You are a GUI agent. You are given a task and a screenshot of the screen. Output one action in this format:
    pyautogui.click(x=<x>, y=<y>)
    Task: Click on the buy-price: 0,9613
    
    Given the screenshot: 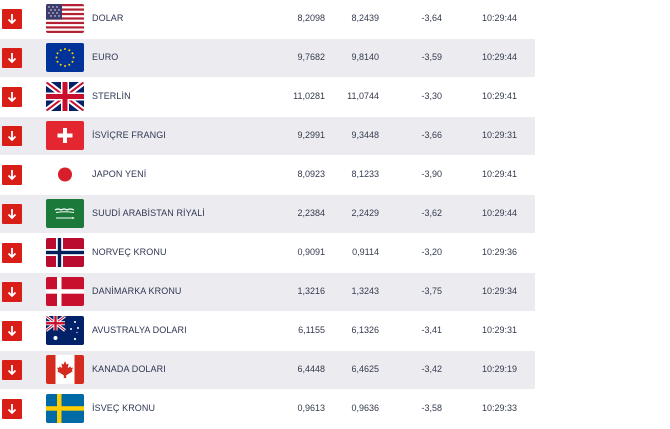 What is the action you would take?
    pyautogui.click(x=311, y=408)
    